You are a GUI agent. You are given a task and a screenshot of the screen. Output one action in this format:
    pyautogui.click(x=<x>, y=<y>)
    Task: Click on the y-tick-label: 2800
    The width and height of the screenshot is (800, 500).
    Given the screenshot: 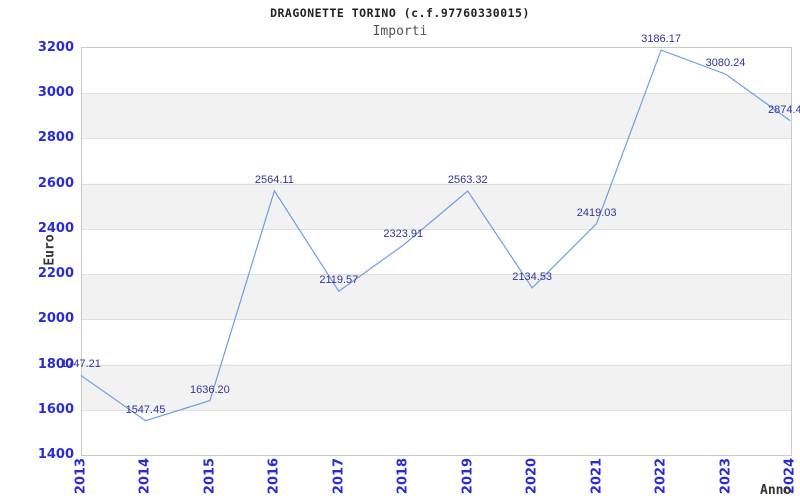 What is the action you would take?
    pyautogui.click(x=55, y=138)
    